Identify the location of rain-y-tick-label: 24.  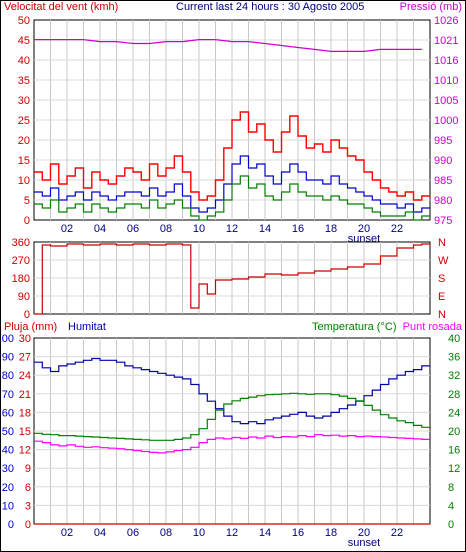
(25, 376).